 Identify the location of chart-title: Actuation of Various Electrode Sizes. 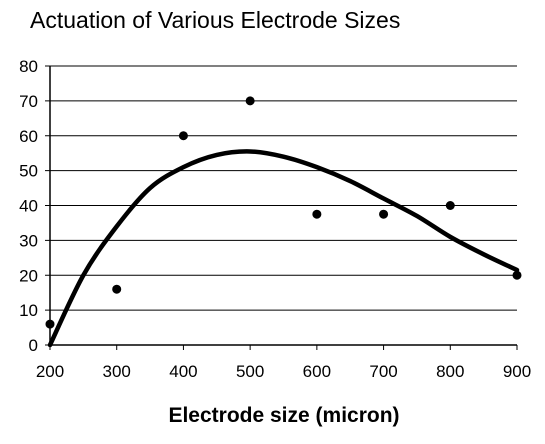
(215, 20).